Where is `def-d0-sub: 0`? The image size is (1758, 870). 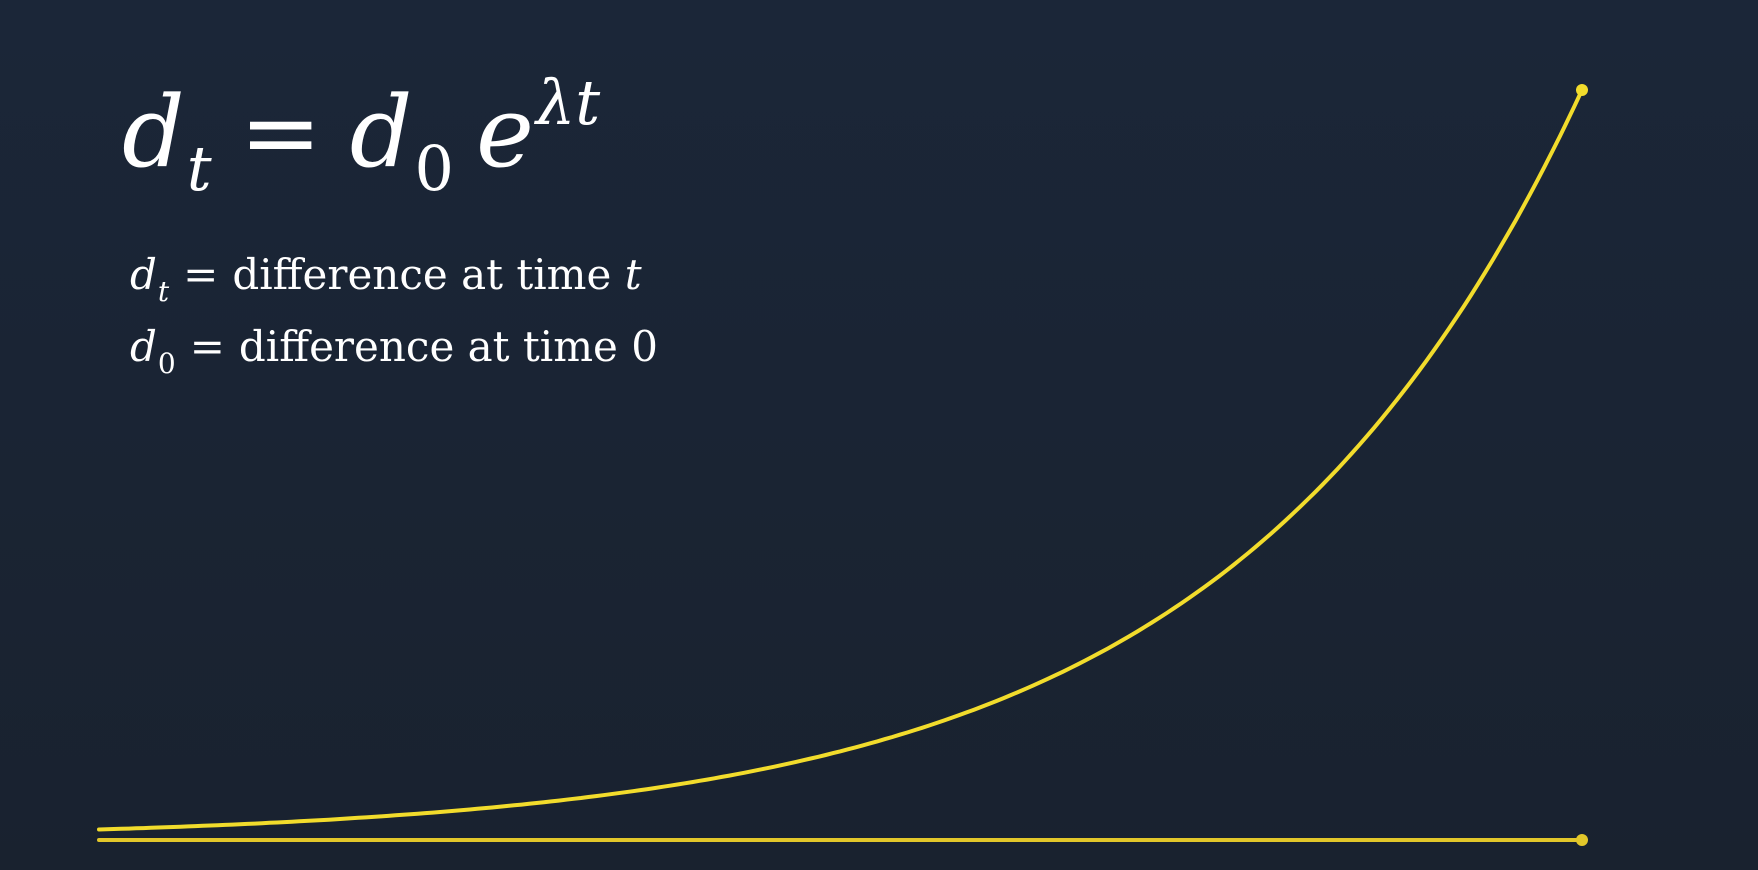 def-d0-sub: 0 is located at coordinates (166, 363).